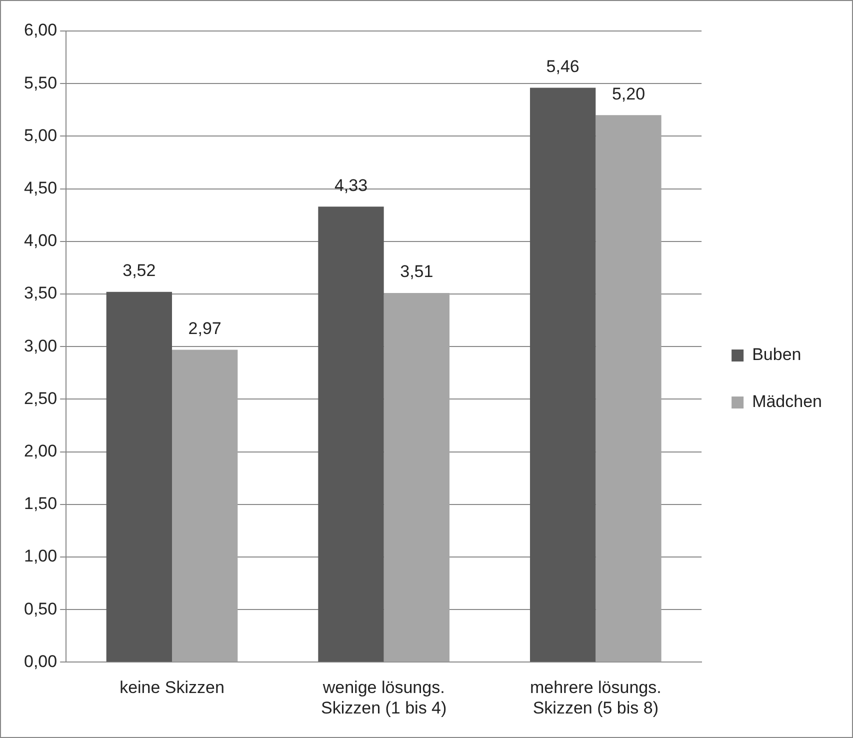 The image size is (853, 738). What do you see at coordinates (41, 293) in the screenshot?
I see `y-tick-label: 3,50` at bounding box center [41, 293].